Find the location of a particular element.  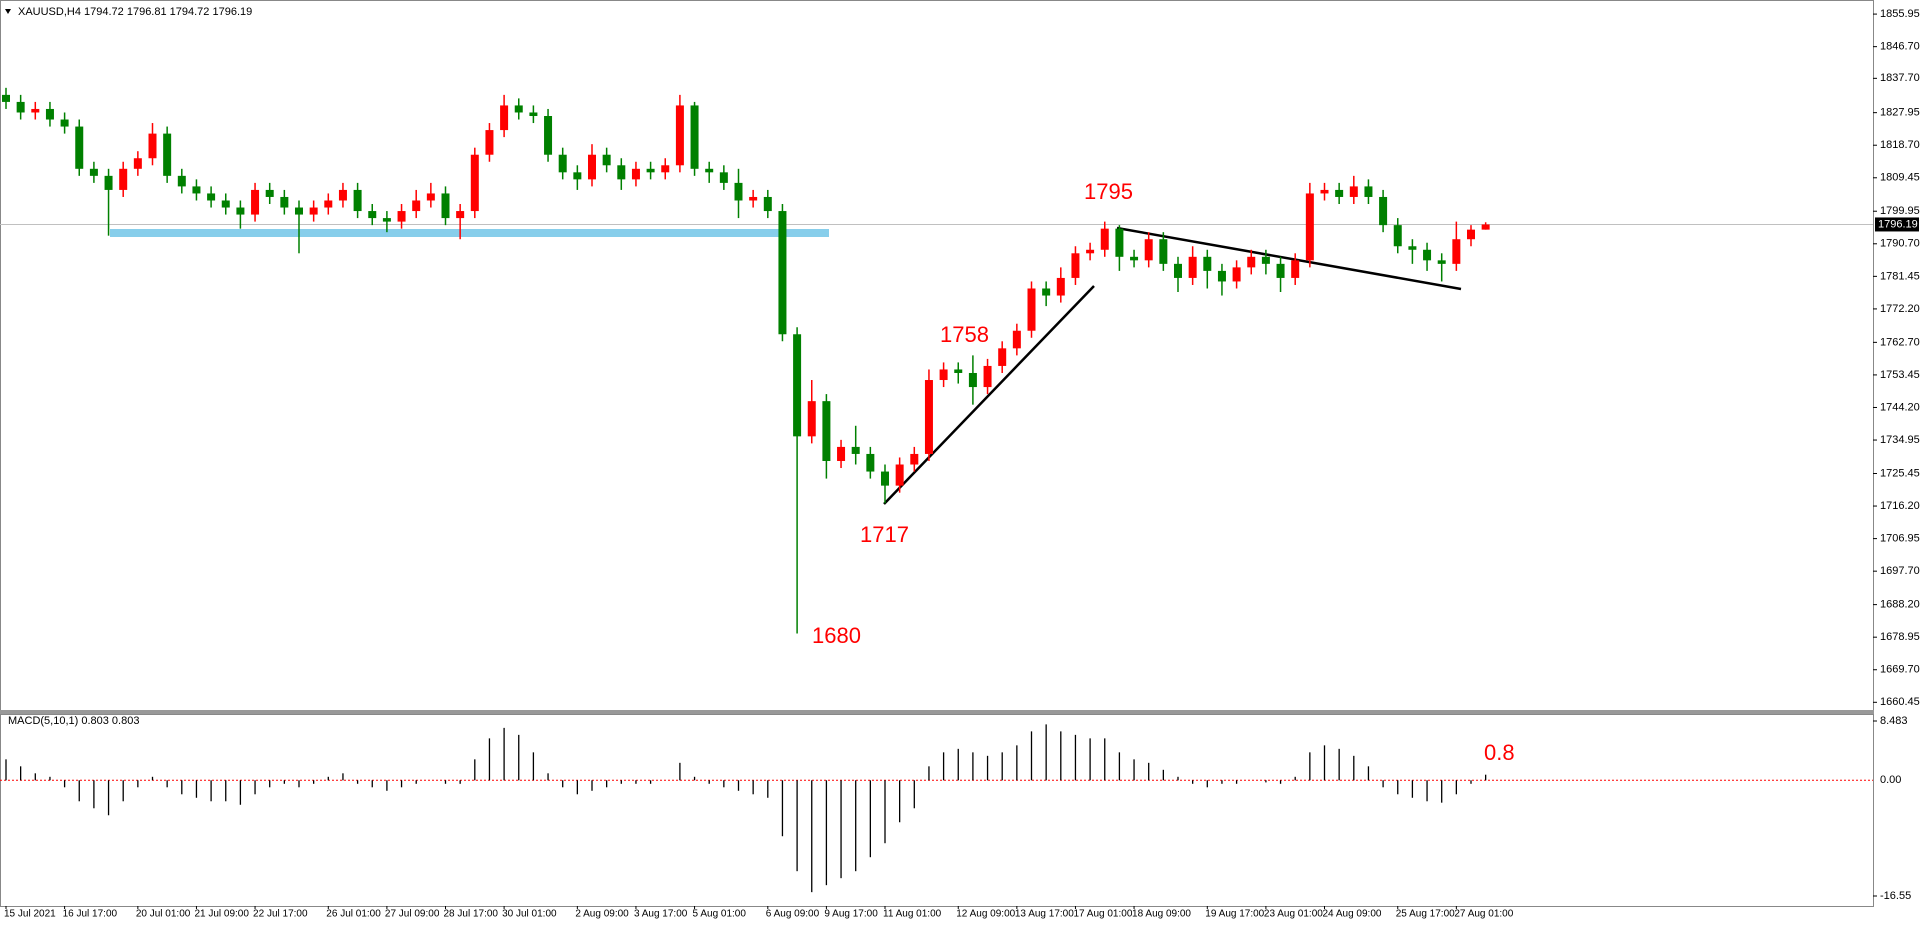

x-tick-label: 16 Jul 17:00 is located at coordinates (90, 914).